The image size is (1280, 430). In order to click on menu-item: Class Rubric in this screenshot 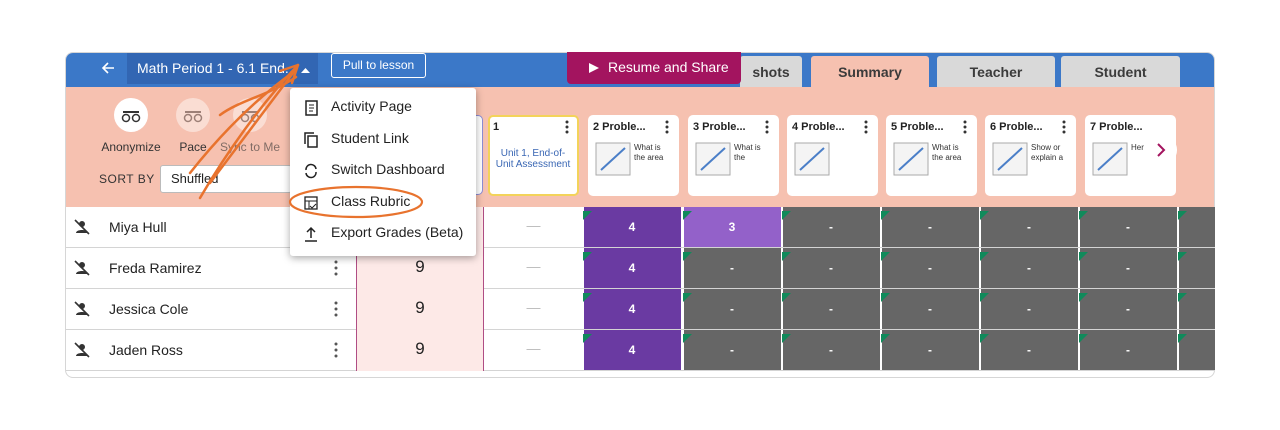, I will do `click(371, 200)`.